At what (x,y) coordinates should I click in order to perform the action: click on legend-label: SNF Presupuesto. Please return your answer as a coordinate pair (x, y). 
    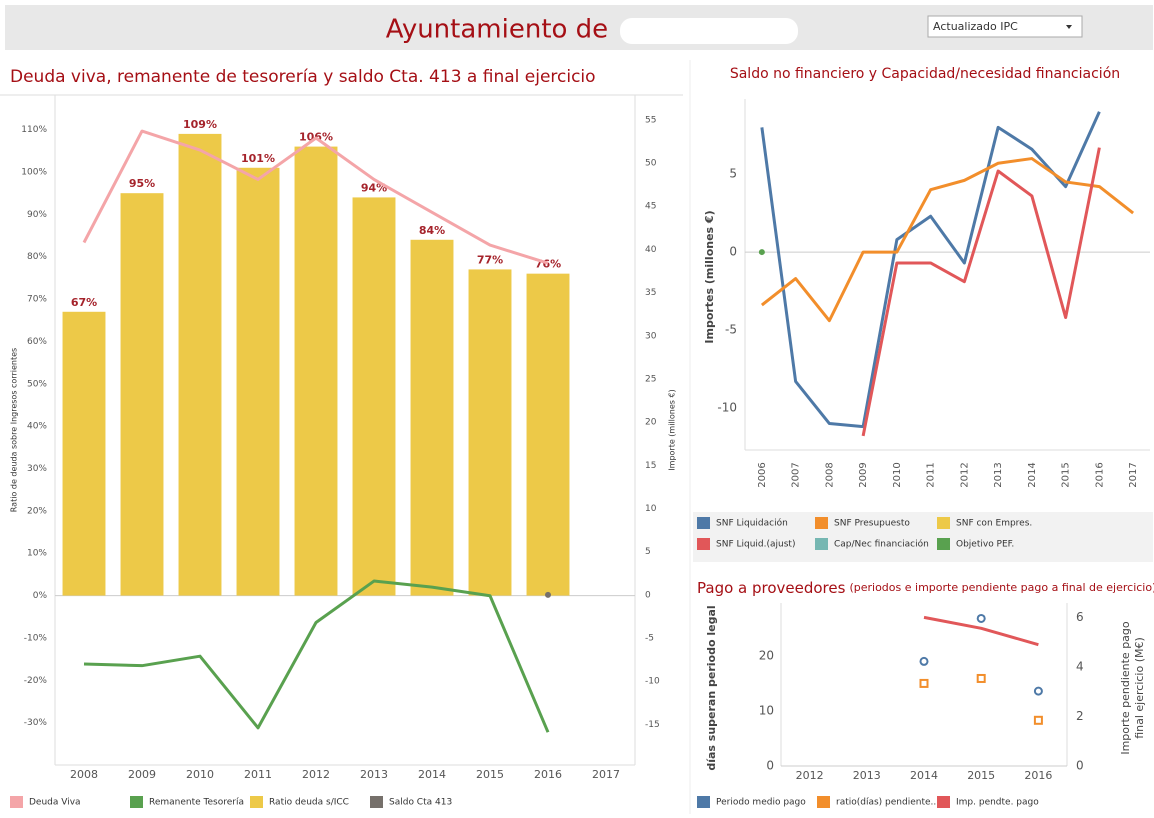
    Looking at the image, I should click on (872, 524).